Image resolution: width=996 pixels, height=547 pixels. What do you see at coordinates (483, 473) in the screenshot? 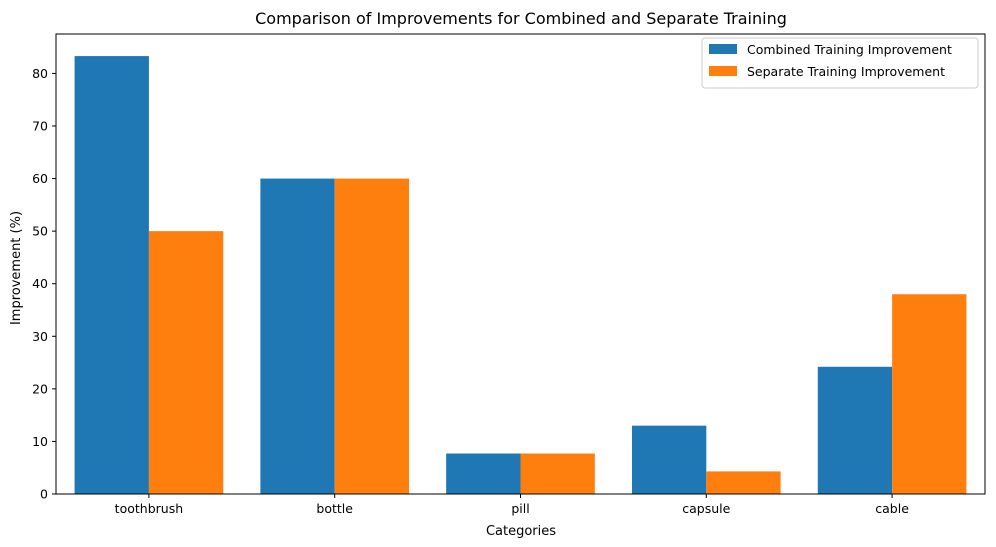
I see `bar-s1-pill` at bounding box center [483, 473].